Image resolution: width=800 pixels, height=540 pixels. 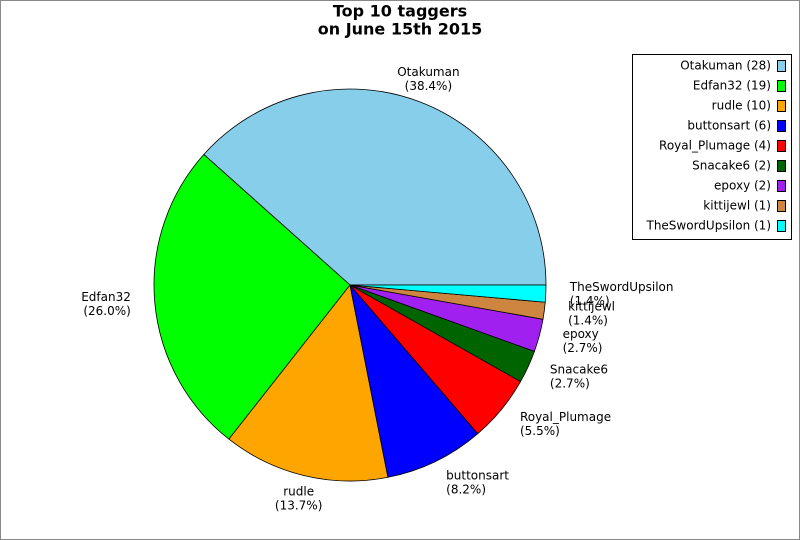 What do you see at coordinates (621, 287) in the screenshot?
I see `slice-label: TheSwordUpsilon` at bounding box center [621, 287].